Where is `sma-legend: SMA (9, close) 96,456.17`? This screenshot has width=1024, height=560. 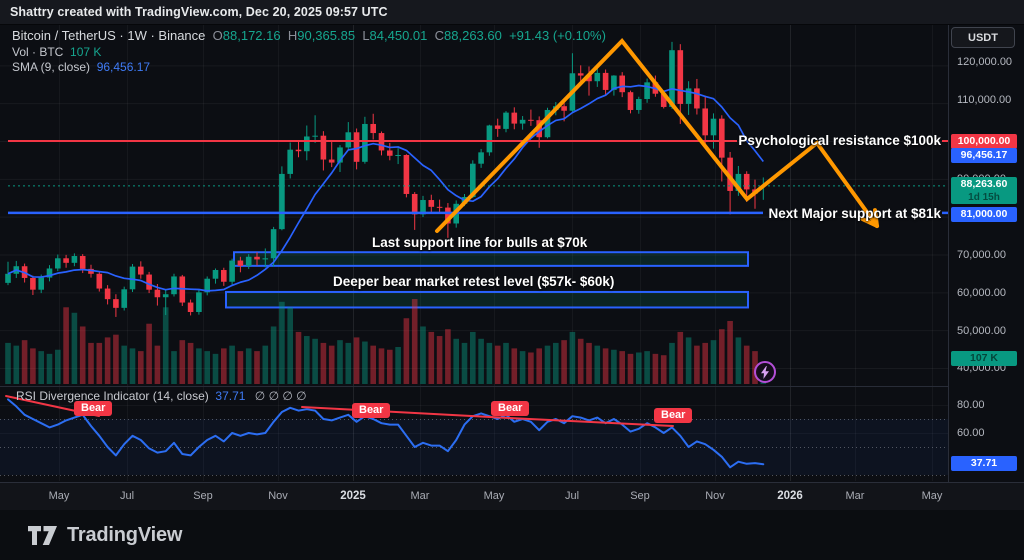
sma-legend: SMA (9, close) 96,456.17 is located at coordinates (81, 67).